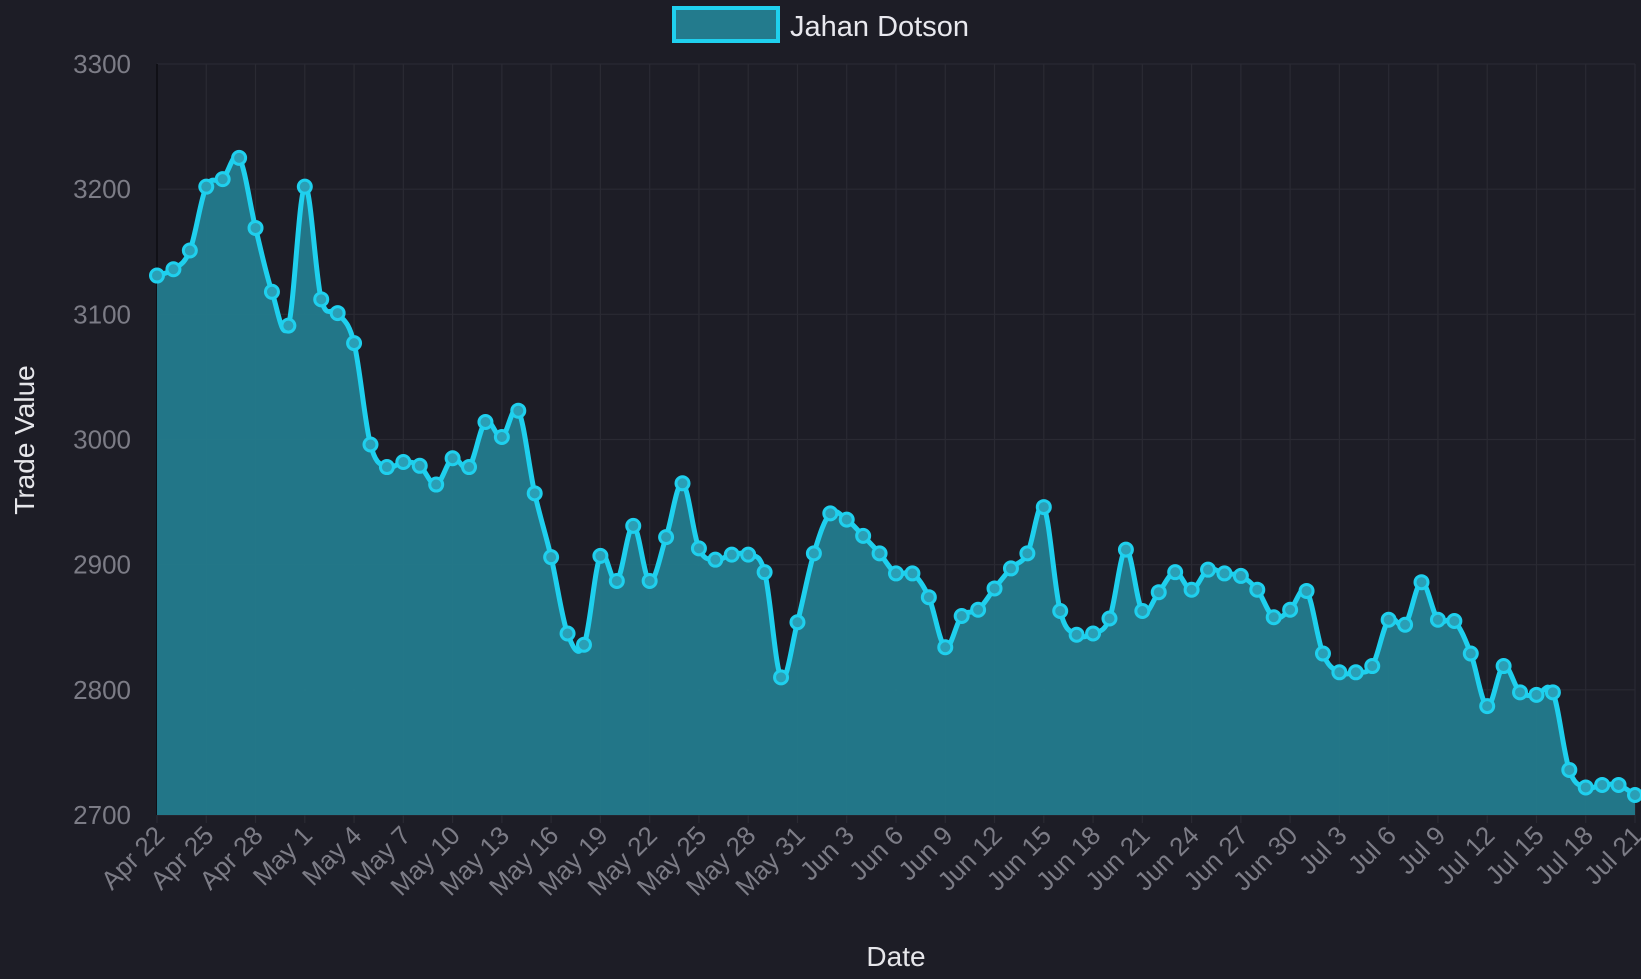  Describe the element at coordinates (879, 27) in the screenshot. I see `legend-label: Jahan Dotson` at that location.